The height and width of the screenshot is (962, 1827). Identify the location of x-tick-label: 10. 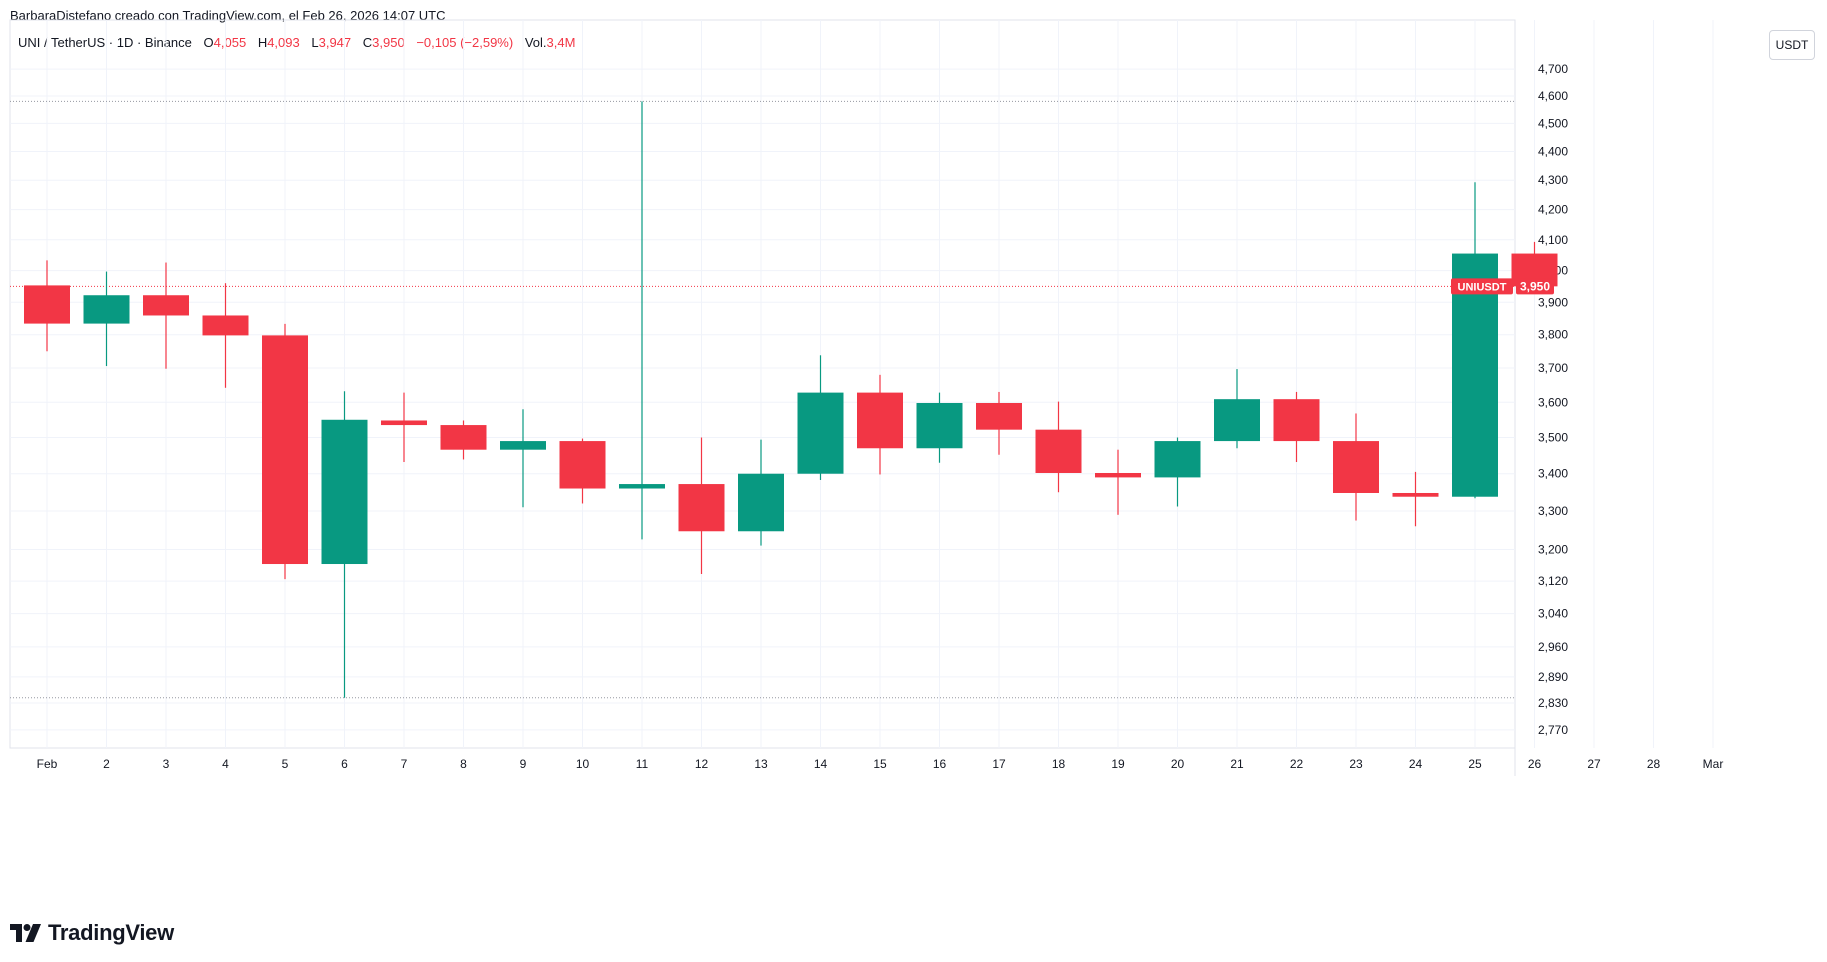
(583, 764).